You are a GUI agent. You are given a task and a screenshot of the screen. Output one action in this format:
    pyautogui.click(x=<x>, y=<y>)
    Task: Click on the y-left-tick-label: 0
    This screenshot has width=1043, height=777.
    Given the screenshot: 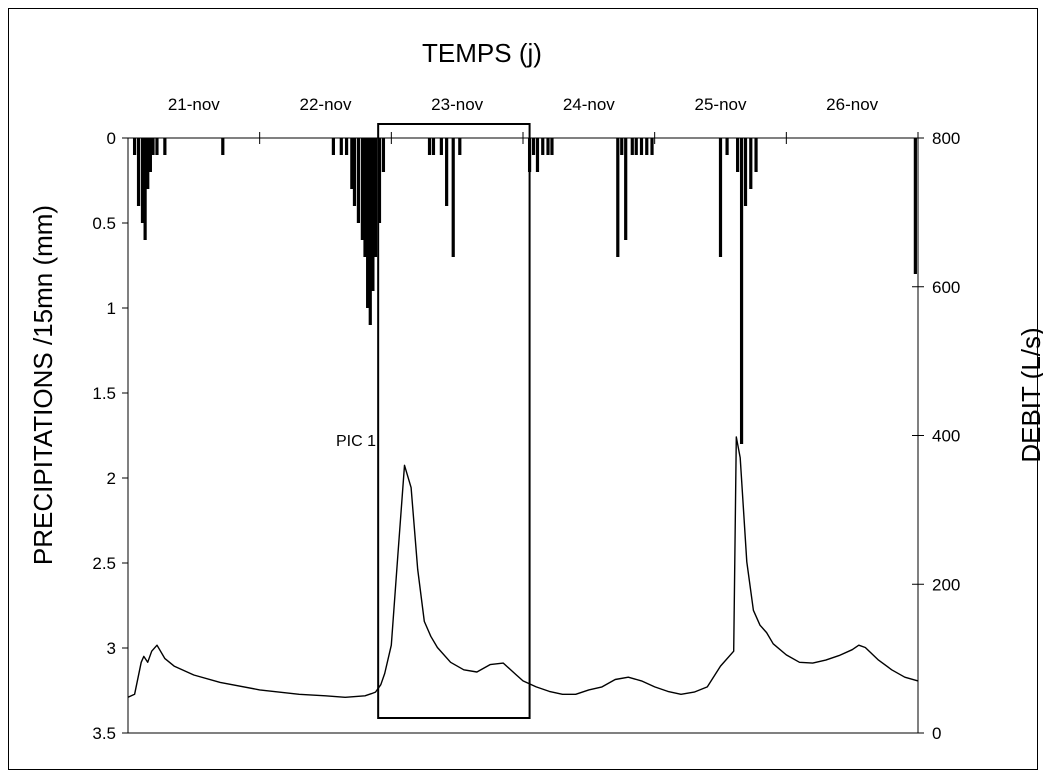 What is the action you would take?
    pyautogui.click(x=111, y=138)
    